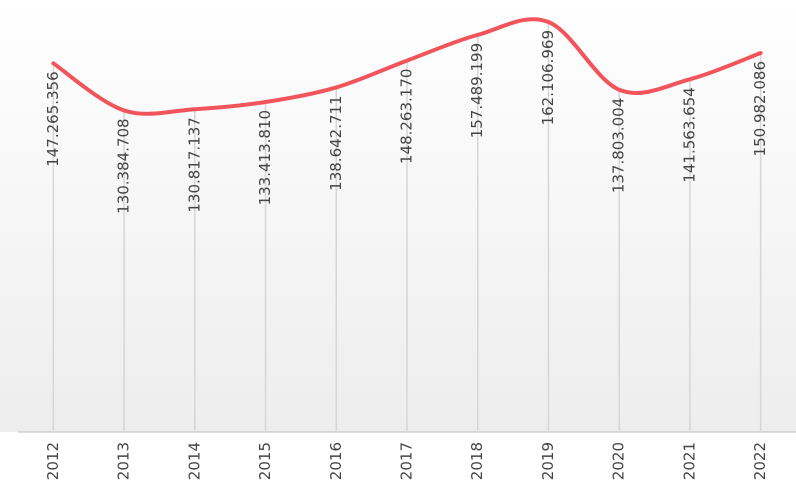  Describe the element at coordinates (548, 77) in the screenshot. I see `data-label: 162.106.969` at that location.